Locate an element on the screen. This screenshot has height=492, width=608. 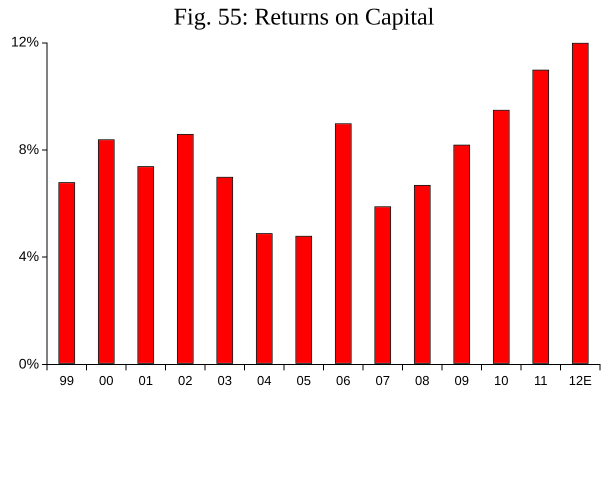
y-tick-label: 12% is located at coordinates (25, 42).